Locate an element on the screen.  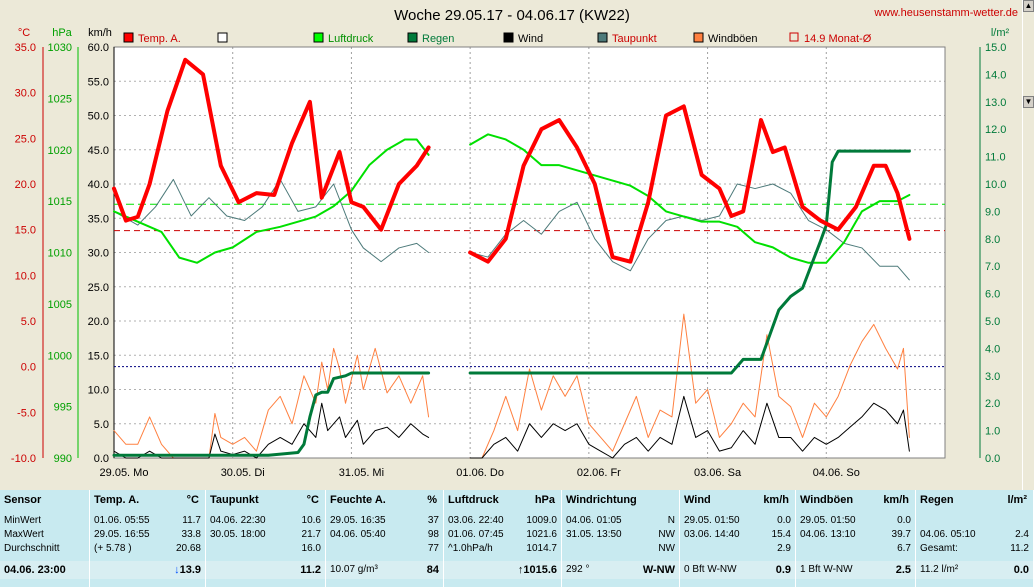
wind-tick-label: 45.0 is located at coordinates (98, 151).